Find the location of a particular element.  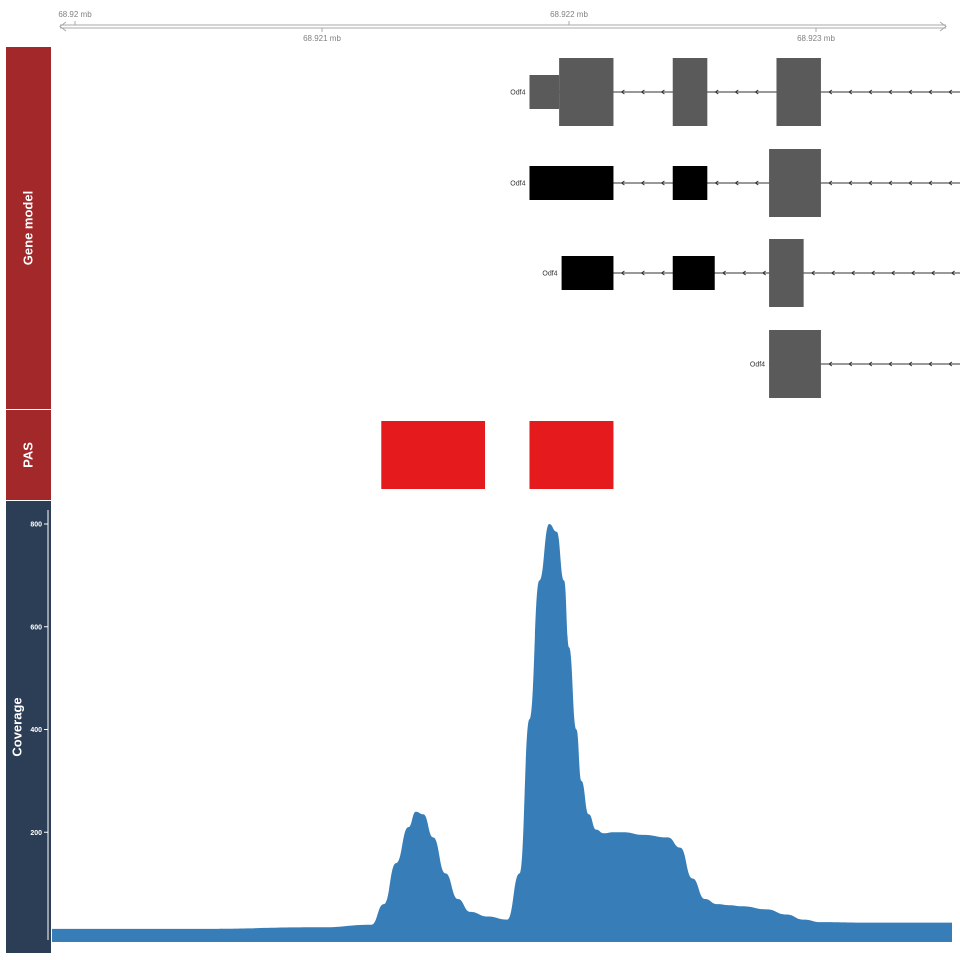

axis-right-arrow-icon is located at coordinates (943, 26).